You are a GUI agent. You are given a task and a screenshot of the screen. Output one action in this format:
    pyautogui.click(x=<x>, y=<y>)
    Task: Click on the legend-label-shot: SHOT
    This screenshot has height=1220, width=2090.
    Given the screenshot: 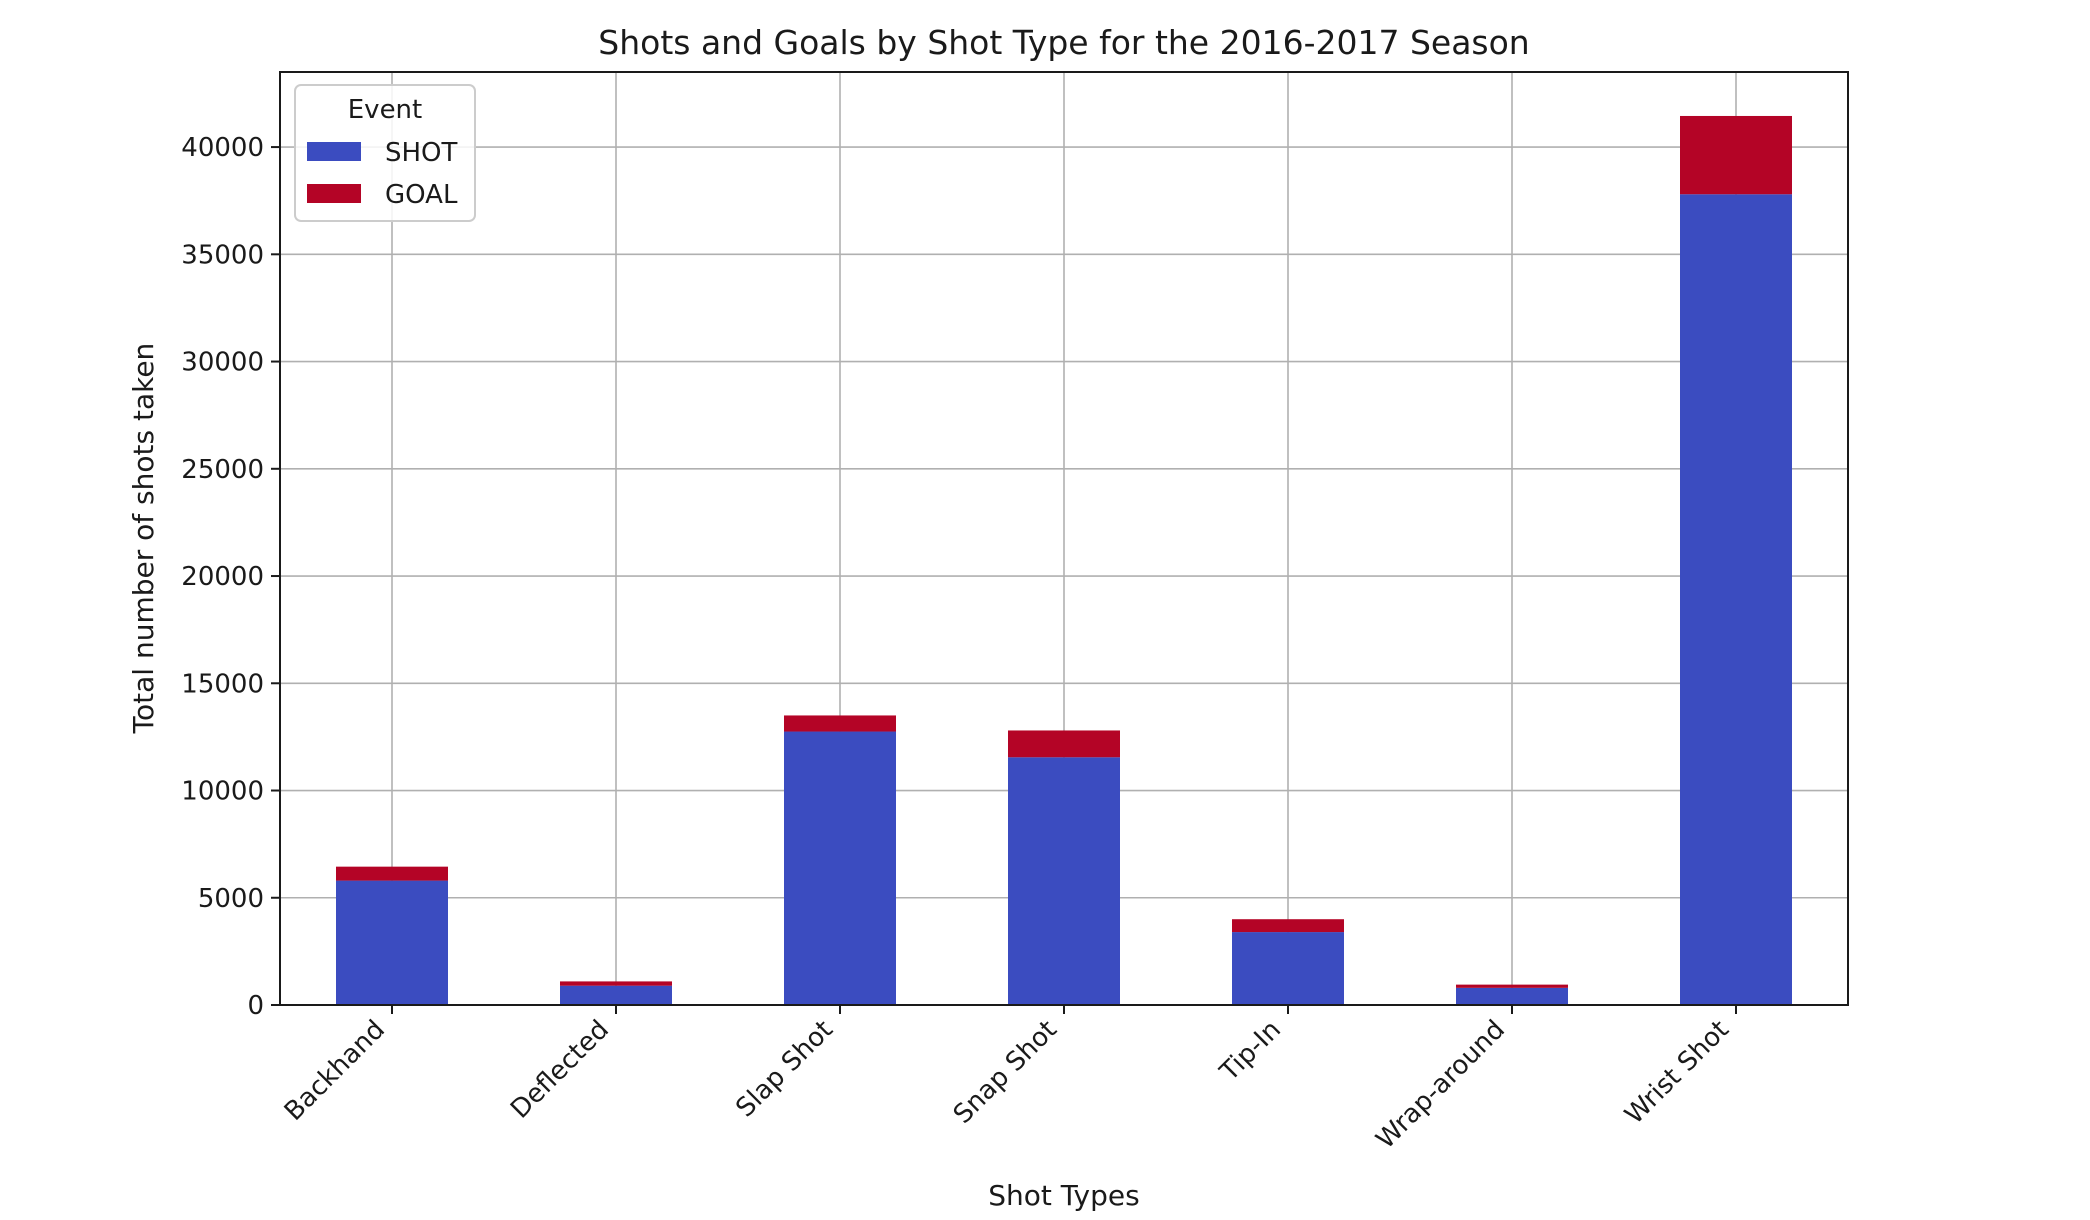 What is the action you would take?
    pyautogui.click(x=421, y=153)
    